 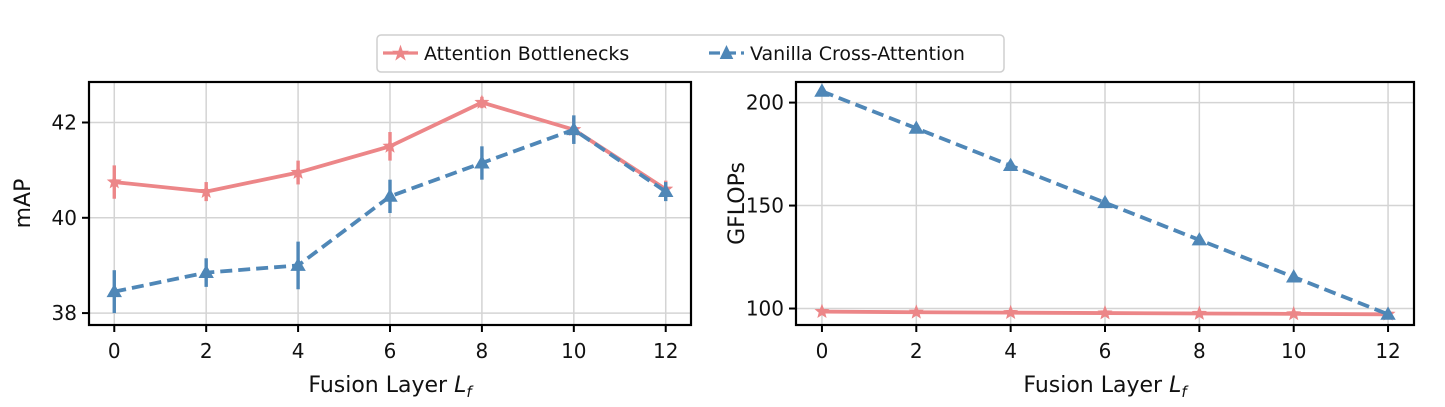 What do you see at coordinates (1010, 351) in the screenshot?
I see `gflops-x-tick-label-2: 4` at bounding box center [1010, 351].